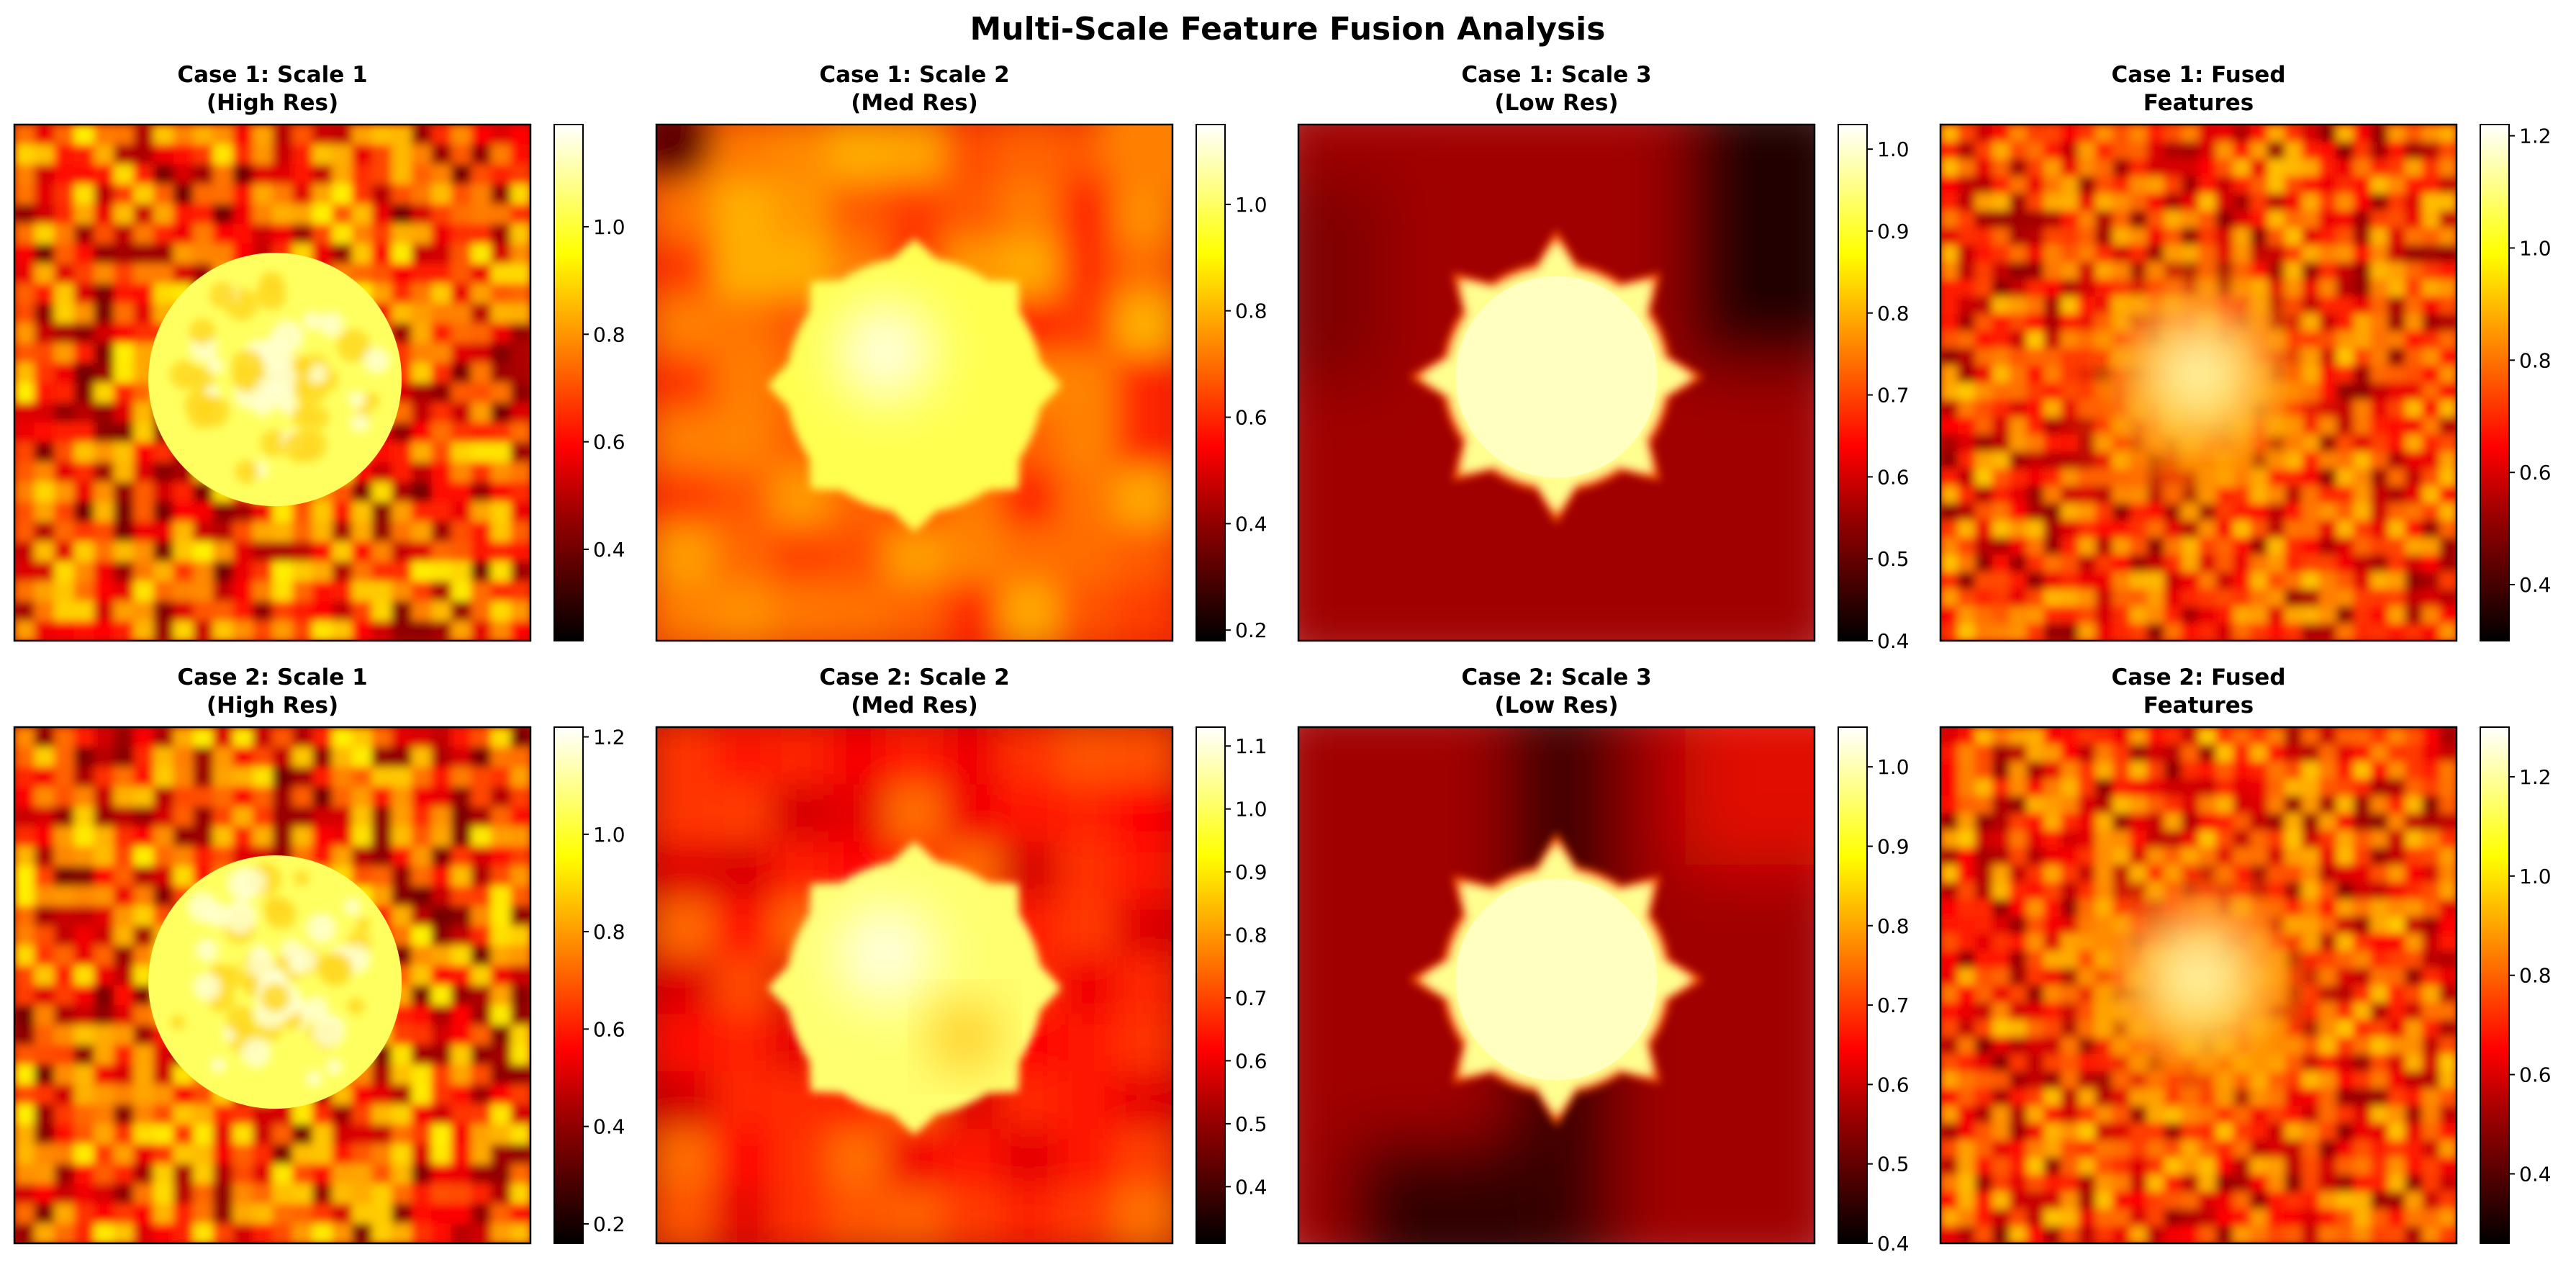  Describe the element at coordinates (272, 677) in the screenshot. I see `panel-title-line1: Case 2: Scale 1` at that location.